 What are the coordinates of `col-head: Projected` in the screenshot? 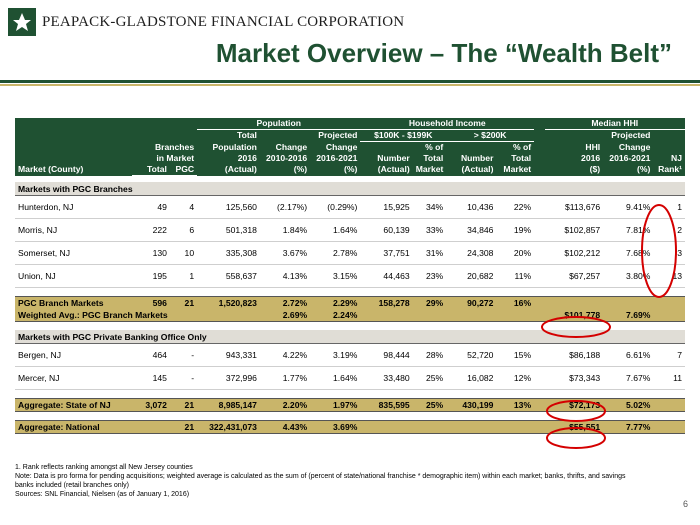 It's located at (335, 135).